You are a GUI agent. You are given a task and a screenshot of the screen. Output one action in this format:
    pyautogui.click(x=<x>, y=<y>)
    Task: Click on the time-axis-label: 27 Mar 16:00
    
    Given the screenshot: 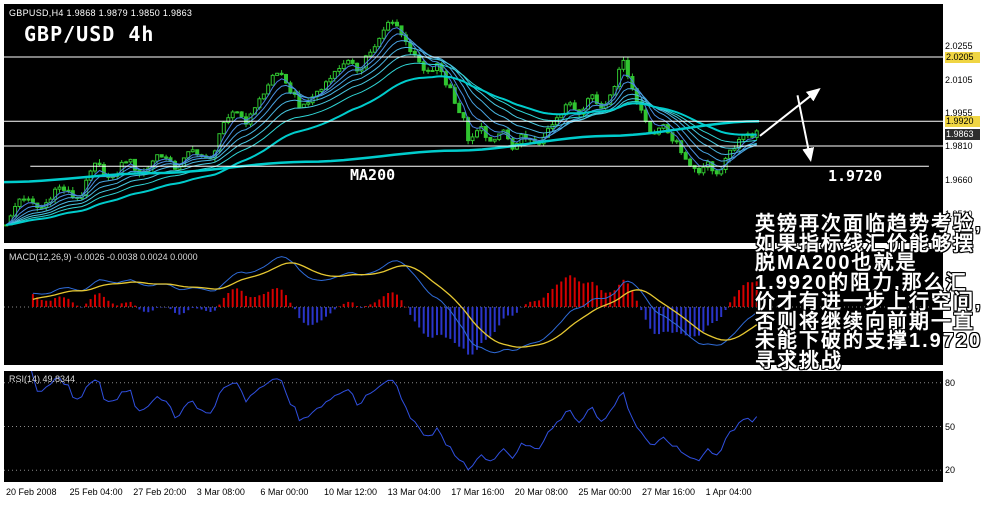 What is the action you would take?
    pyautogui.click(x=669, y=492)
    